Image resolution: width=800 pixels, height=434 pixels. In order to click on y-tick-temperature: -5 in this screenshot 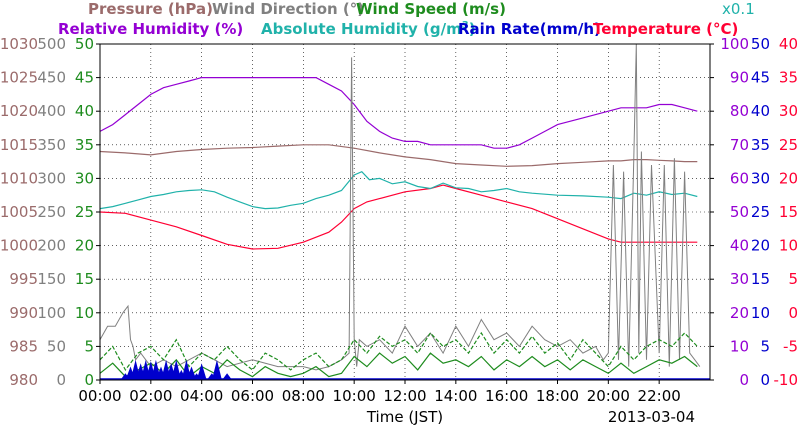, I will do `click(790, 346)`.